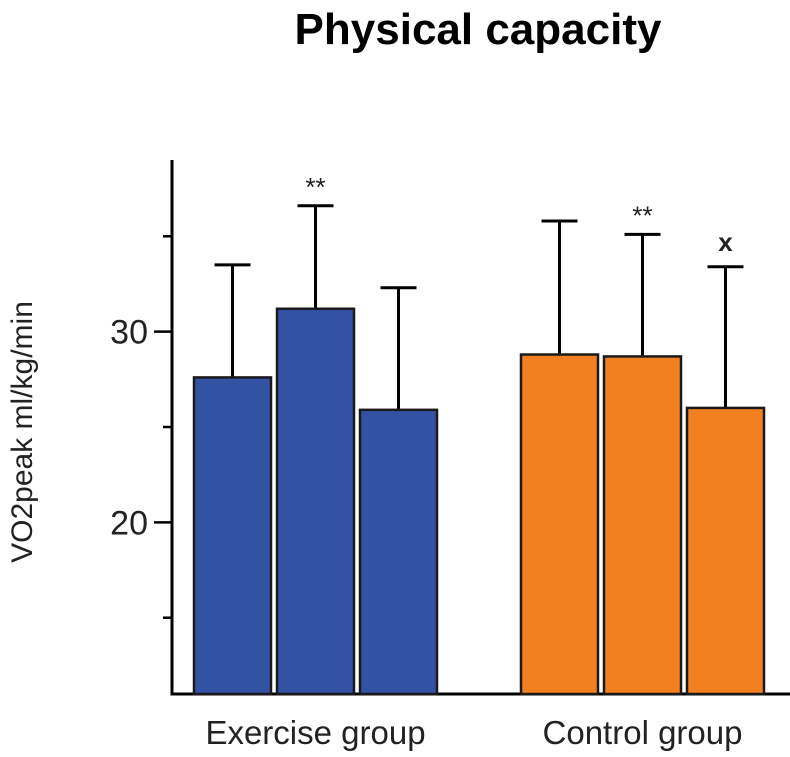  What do you see at coordinates (643, 732) in the screenshot?
I see `x-category-label: Control group` at bounding box center [643, 732].